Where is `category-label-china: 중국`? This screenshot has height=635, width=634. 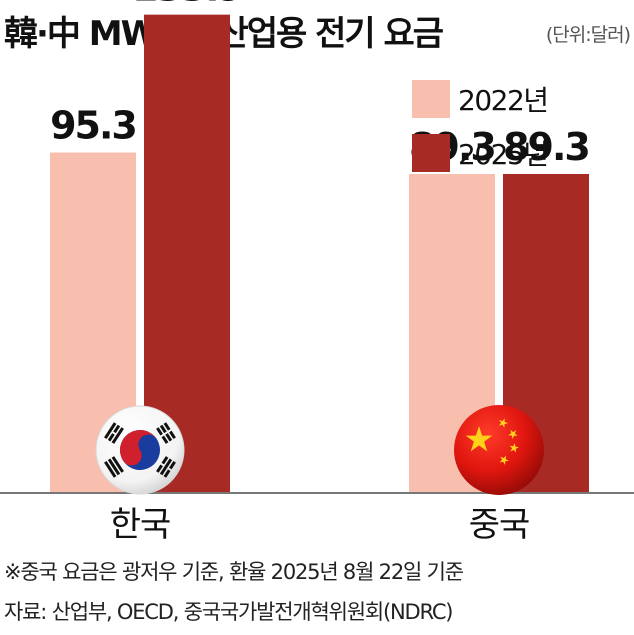 category-label-china: 중국 is located at coordinates (499, 525).